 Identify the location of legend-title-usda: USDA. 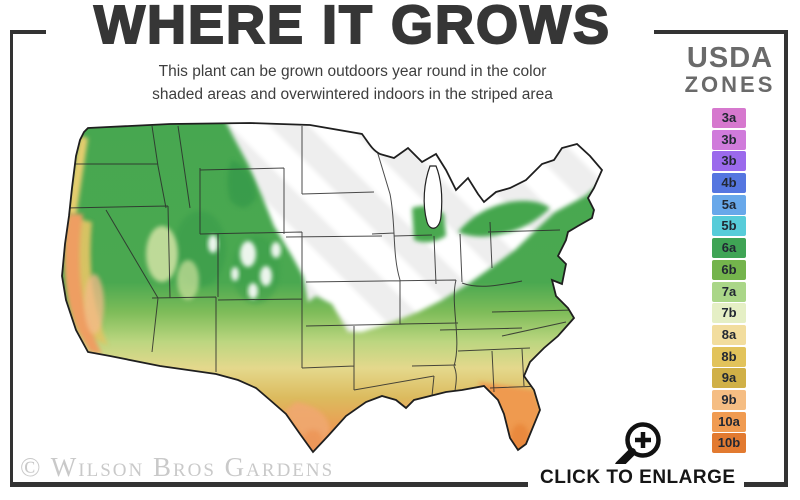
(730, 58).